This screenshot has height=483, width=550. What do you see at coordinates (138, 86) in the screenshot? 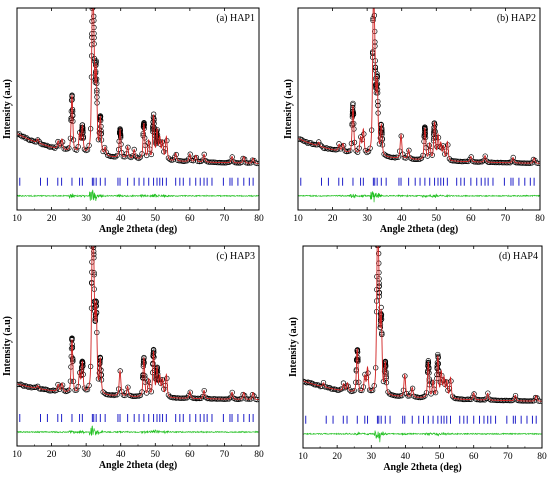
I see `calculated-profile` at bounding box center [138, 86].